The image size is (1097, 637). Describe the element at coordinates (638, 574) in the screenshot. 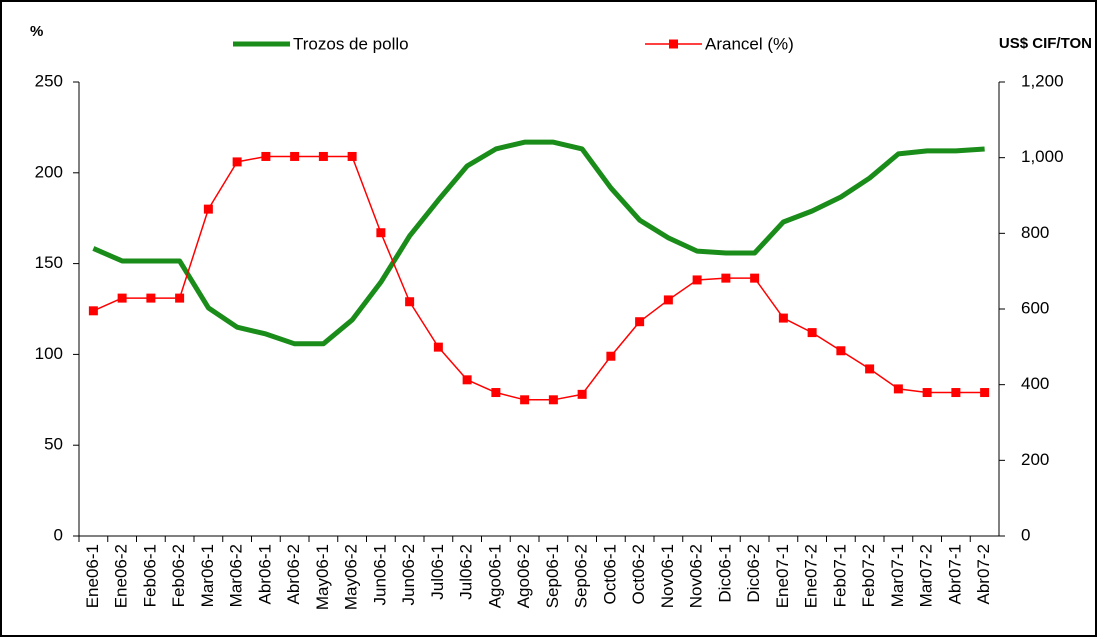

I see `x-tick-label: Oct06-2` at that location.